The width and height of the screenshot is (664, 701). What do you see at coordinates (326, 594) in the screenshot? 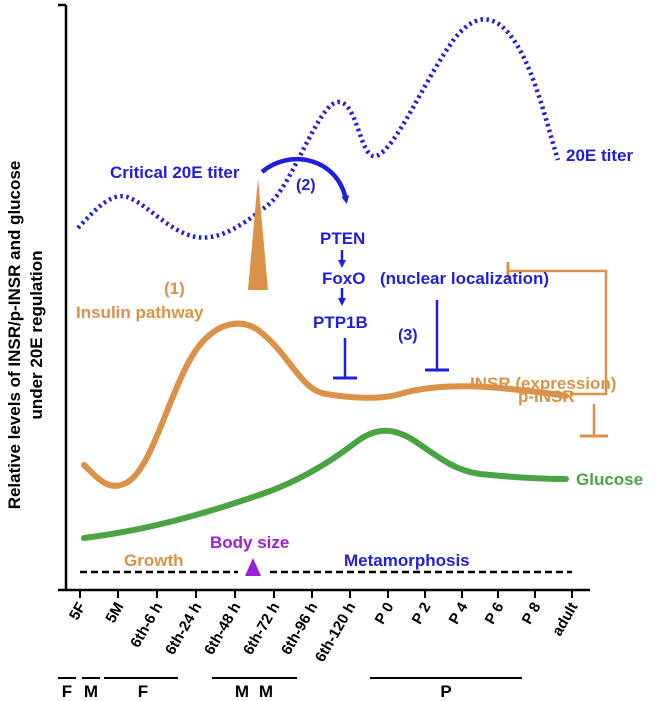
I see `x-tick-marks` at bounding box center [326, 594].